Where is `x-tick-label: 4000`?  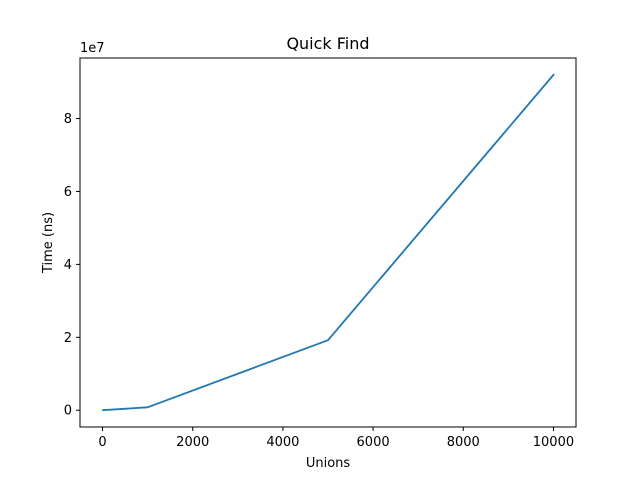
x-tick-label: 4000 is located at coordinates (282, 442).